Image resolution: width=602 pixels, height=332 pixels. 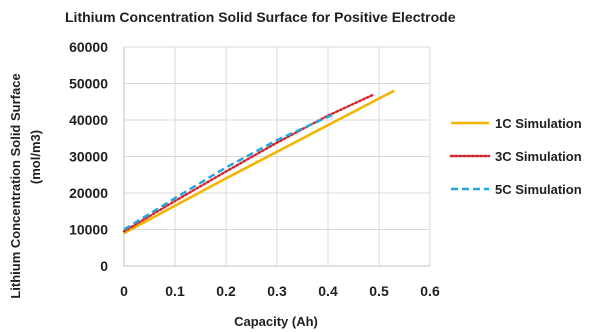 I want to click on y-axis-title-line-1: Lithium Concentration Solid Surface, so click(x=15, y=185).